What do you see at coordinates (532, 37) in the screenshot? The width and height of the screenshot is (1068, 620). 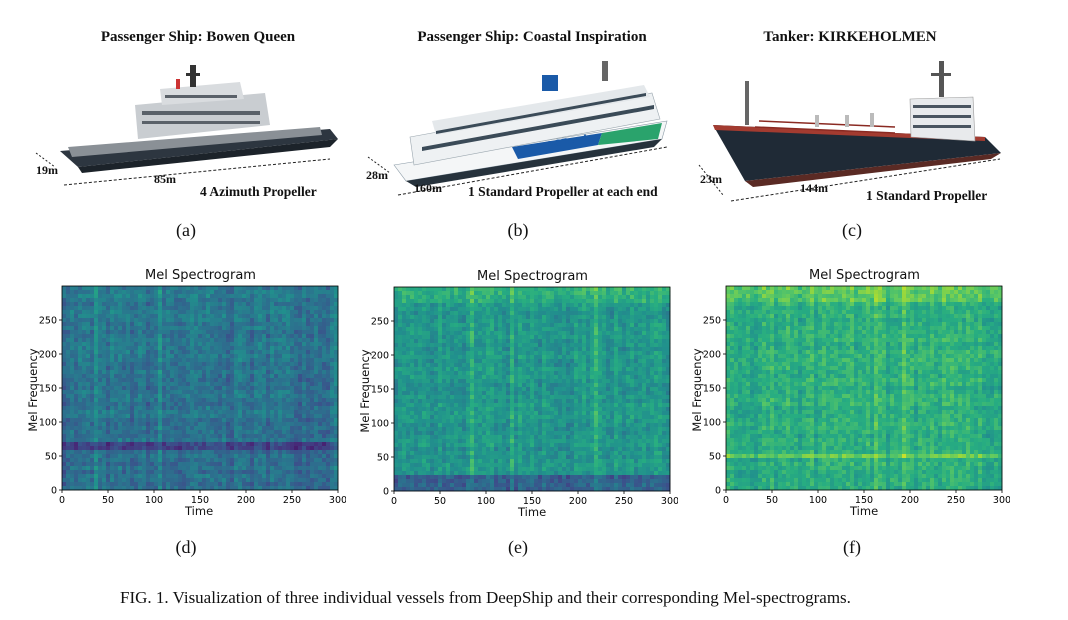 I see `ship-b-title: Passenger Ship: Coastal Inspiration` at bounding box center [532, 37].